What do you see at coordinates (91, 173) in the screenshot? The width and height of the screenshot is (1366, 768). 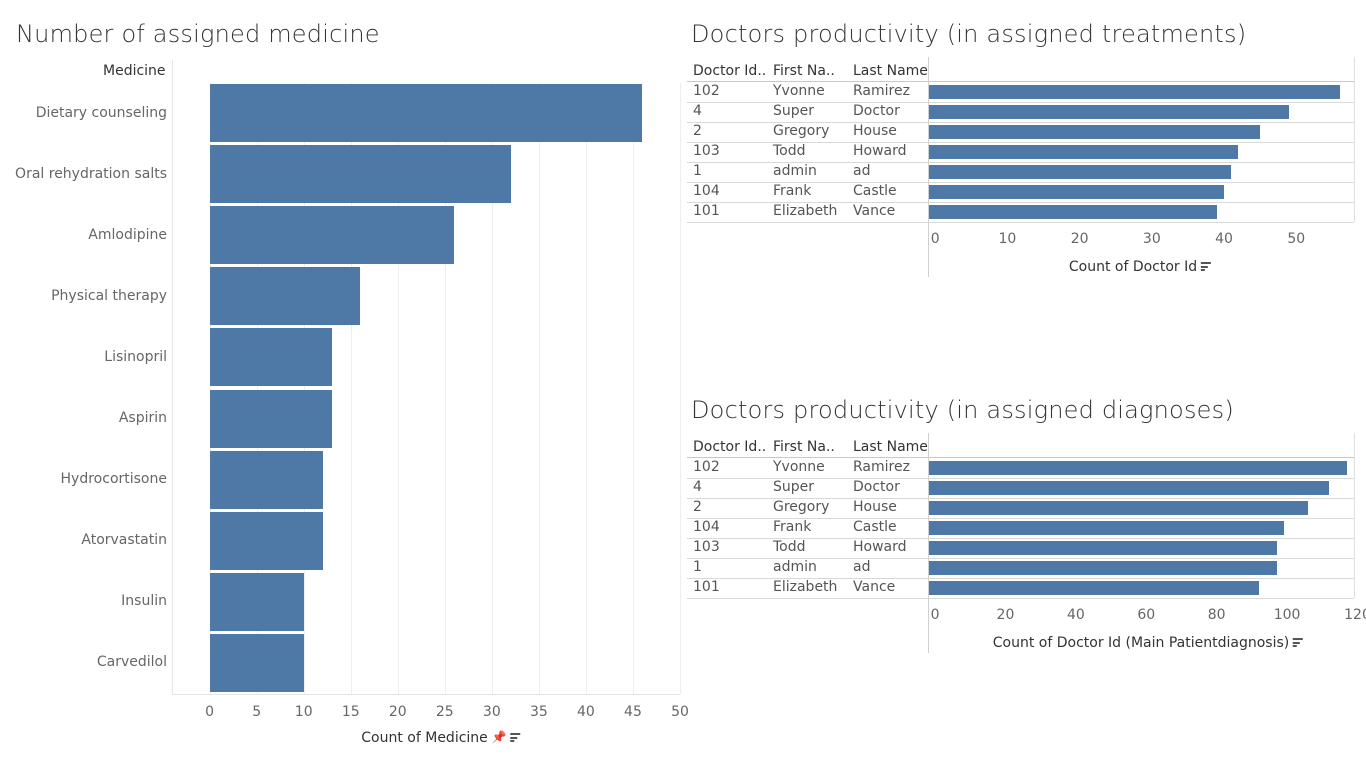 I see `medicine-label: Oral rehydration salts` at bounding box center [91, 173].